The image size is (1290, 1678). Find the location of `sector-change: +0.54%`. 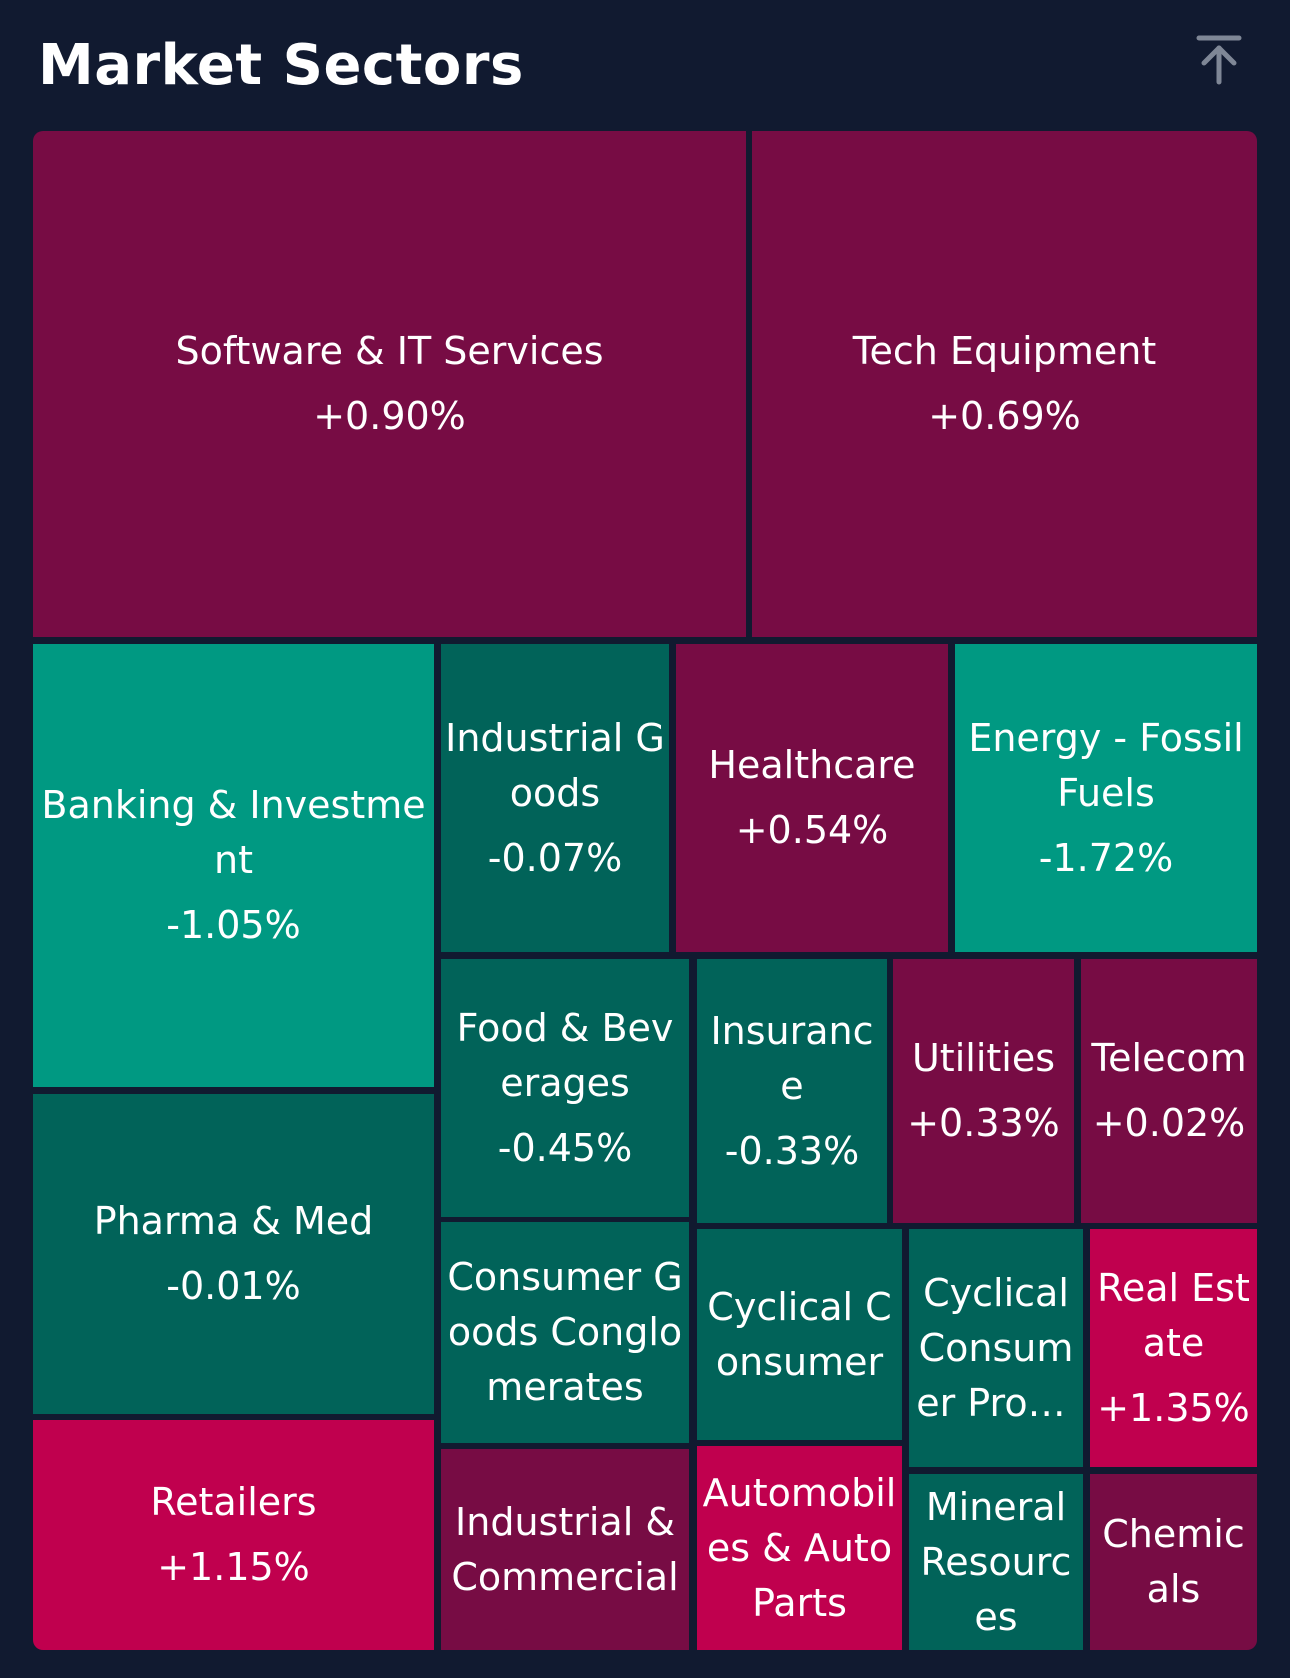

sector-change: +0.54% is located at coordinates (812, 830).